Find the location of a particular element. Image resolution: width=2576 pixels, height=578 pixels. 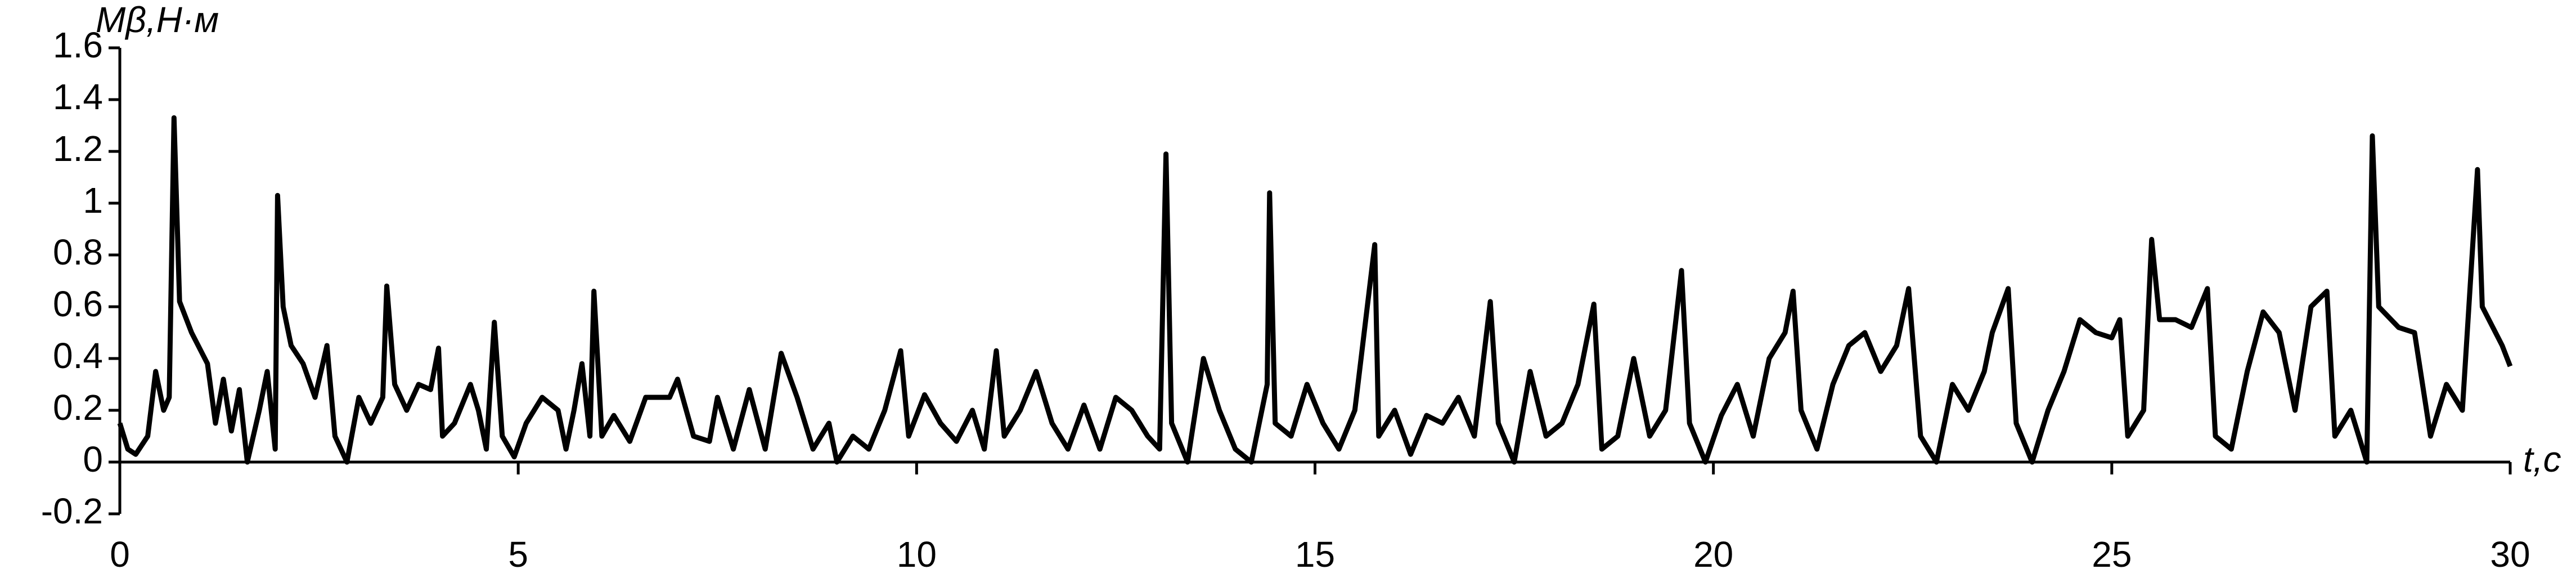

y-tick-label: -0.2 is located at coordinates (72, 511).